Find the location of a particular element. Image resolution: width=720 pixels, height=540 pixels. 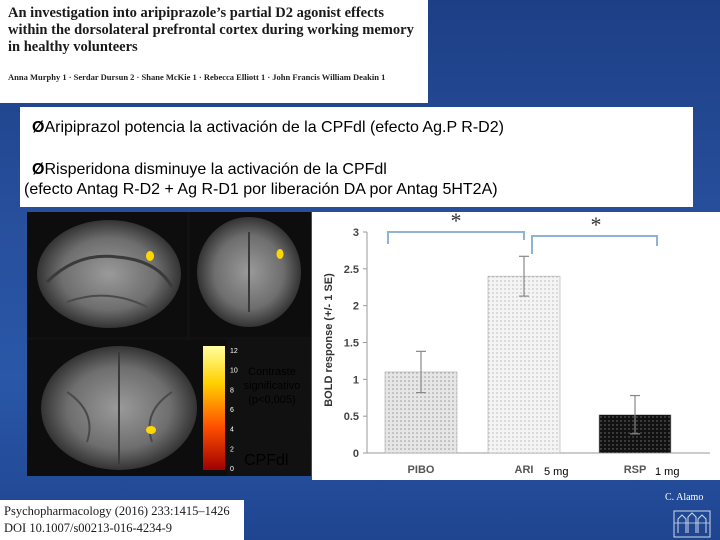

colorbar-tick-label: 2 is located at coordinates (232, 449).